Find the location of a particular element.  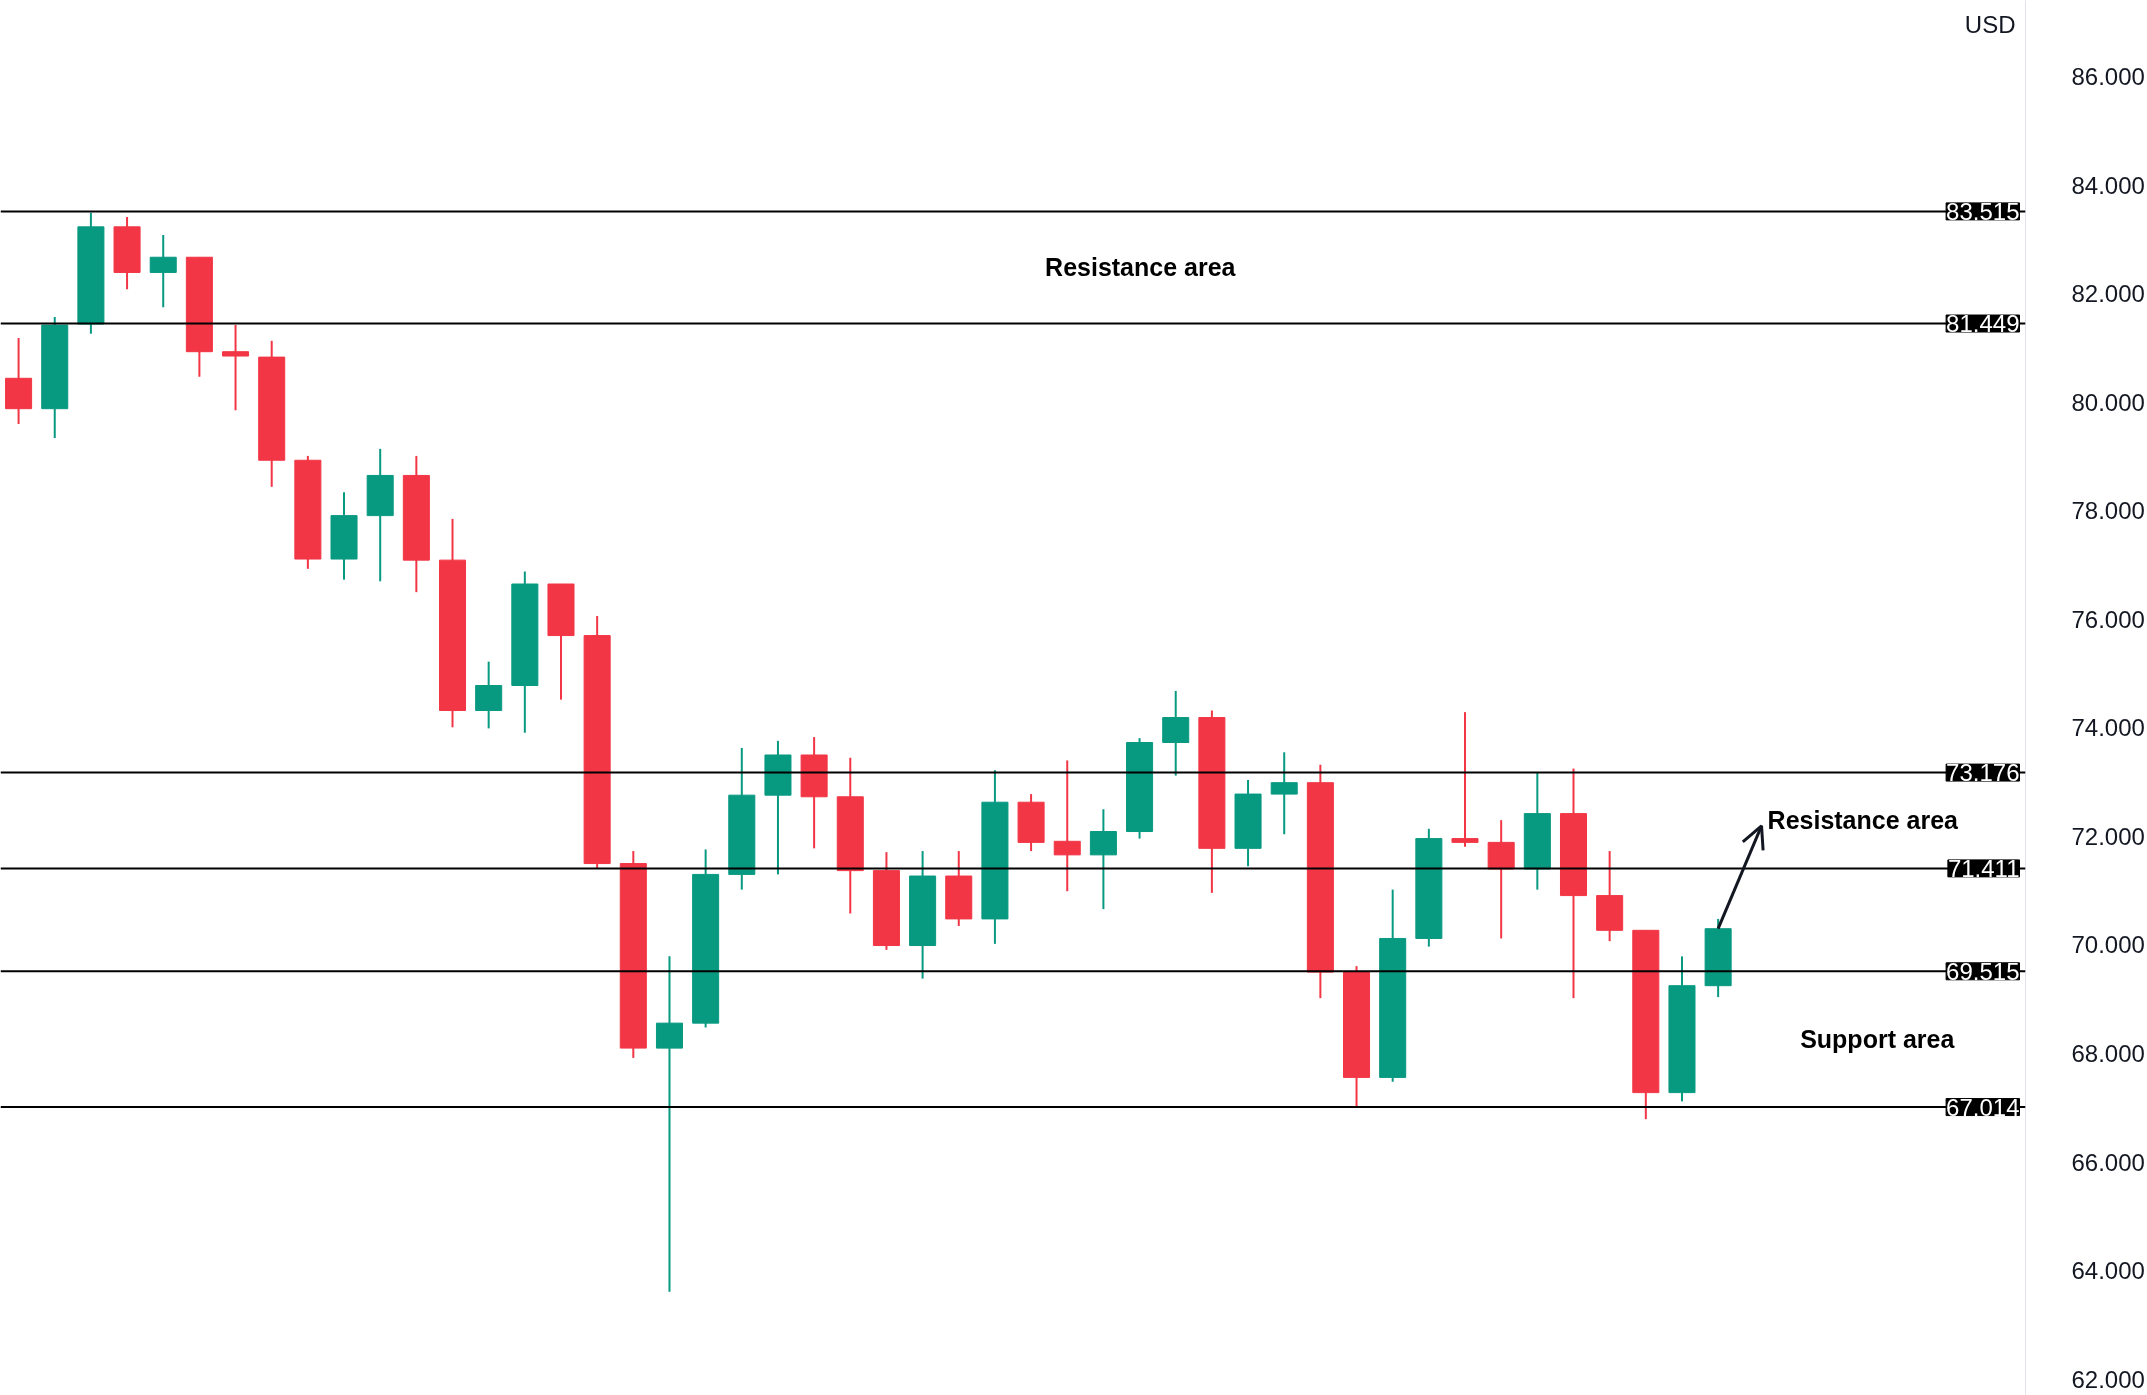

y-tick-label: 76.000 is located at coordinates (2108, 619).